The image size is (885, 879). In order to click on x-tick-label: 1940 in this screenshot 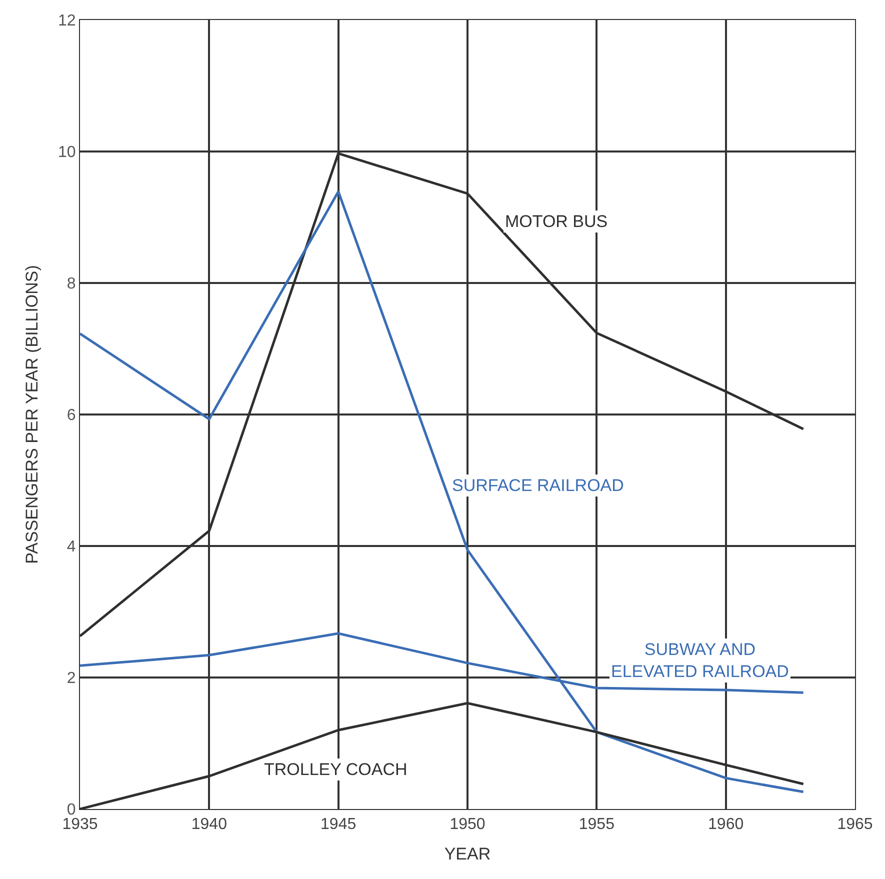, I will do `click(209, 825)`.